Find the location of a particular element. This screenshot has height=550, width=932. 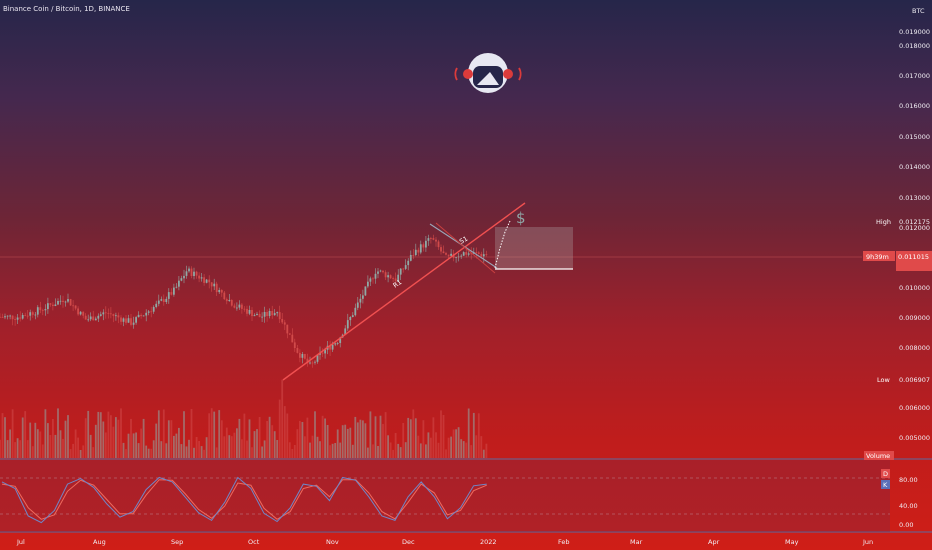

s1-resistance-line is located at coordinates (465, 248).